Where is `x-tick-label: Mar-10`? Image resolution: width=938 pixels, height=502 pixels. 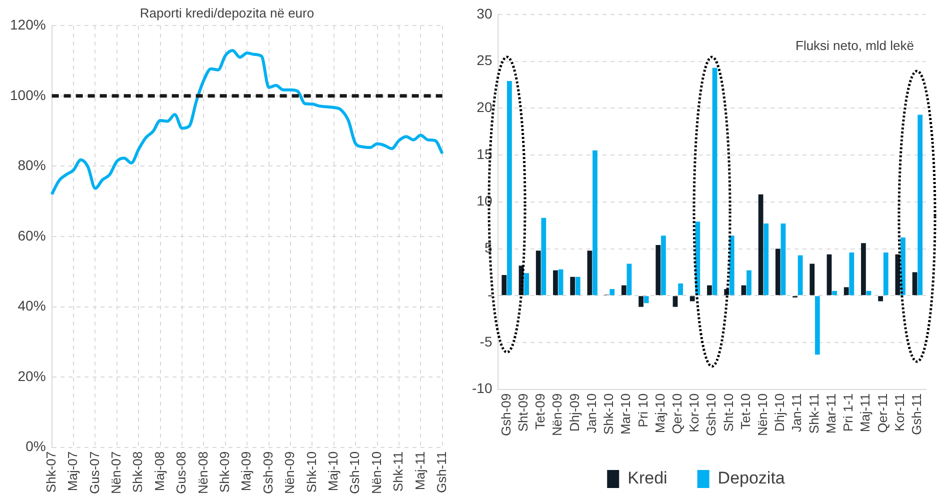 x-tick-label: Mar-10 is located at coordinates (626, 414).